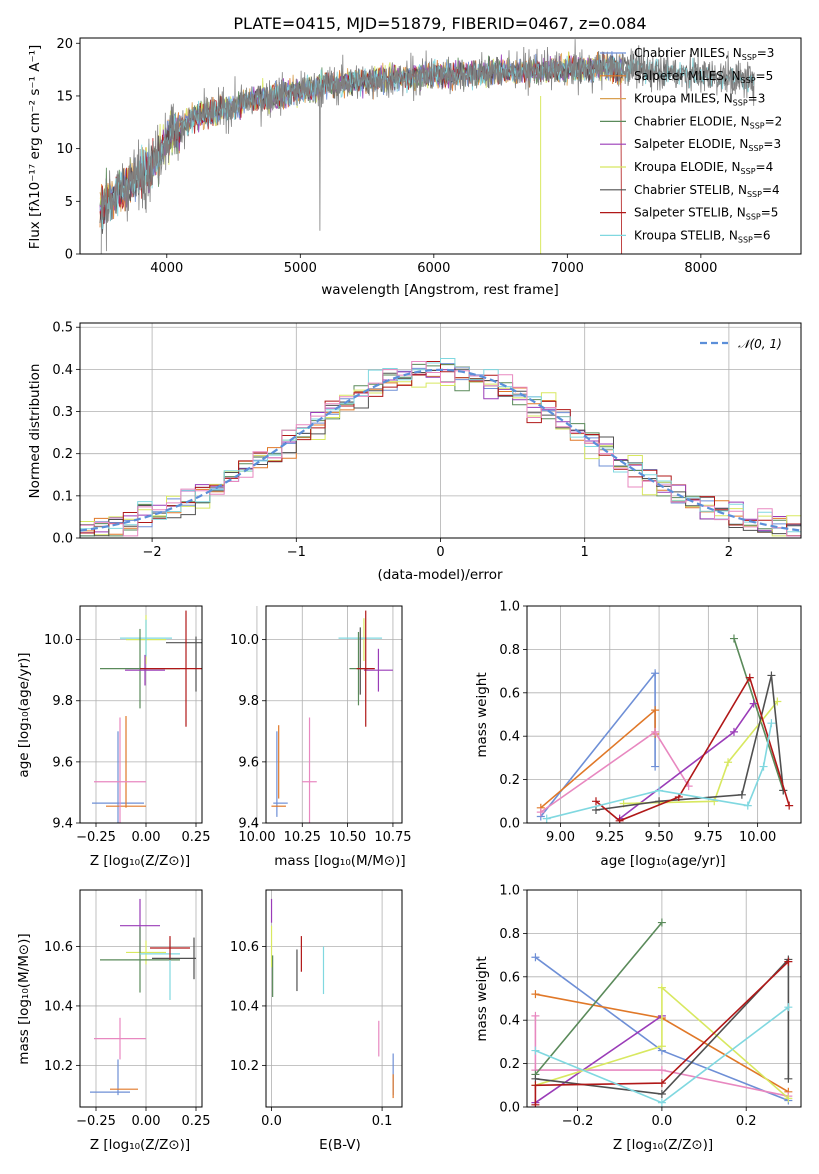 This screenshot has width=819, height=1174. I want to click on weight-vs-Z-xlabel: Z [log₁₀(Z/Z⊙)], so click(663, 1145).